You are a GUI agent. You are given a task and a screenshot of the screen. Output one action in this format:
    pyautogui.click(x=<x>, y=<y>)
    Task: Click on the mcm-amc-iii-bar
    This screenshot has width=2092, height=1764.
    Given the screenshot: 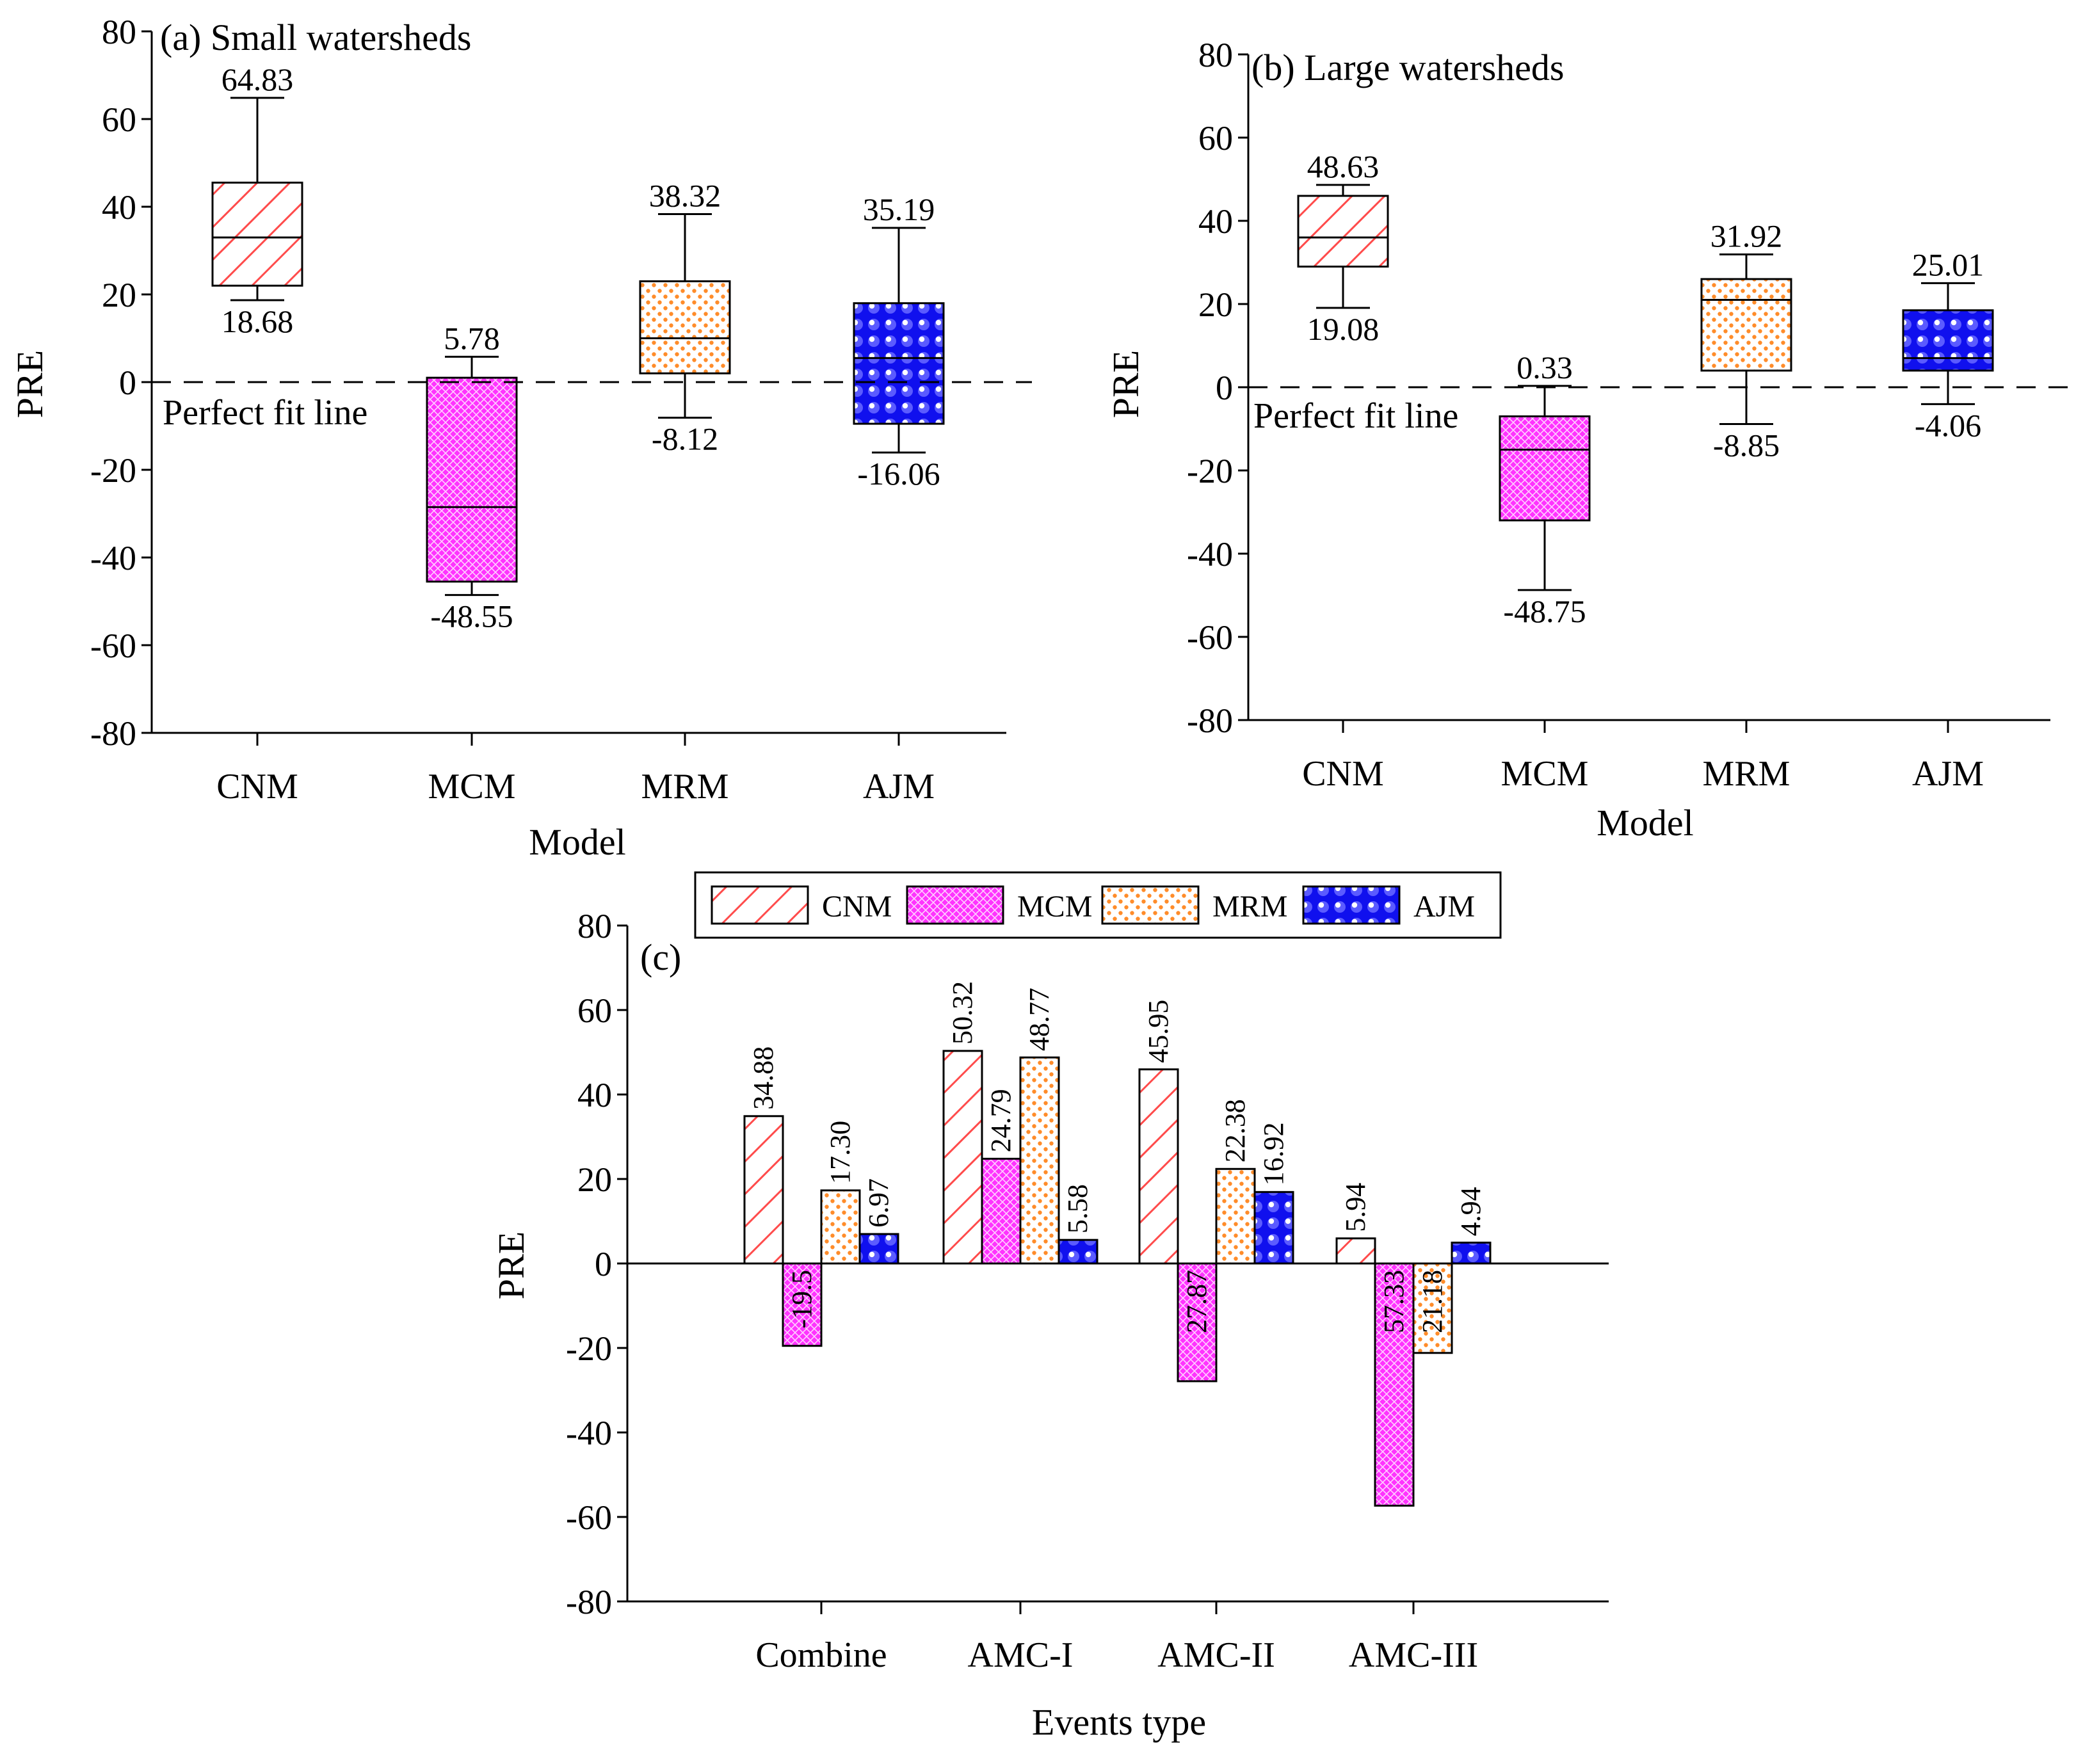 What is the action you would take?
    pyautogui.click(x=1394, y=1384)
    